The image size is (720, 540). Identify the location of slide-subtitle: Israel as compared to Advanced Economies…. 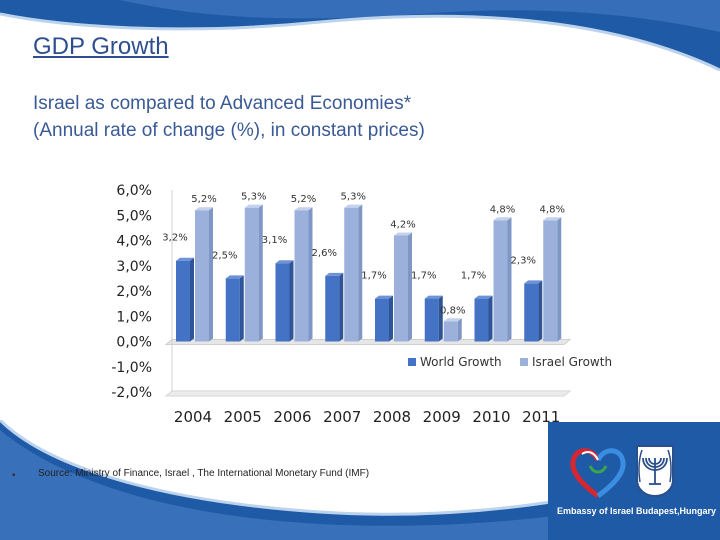
(229, 117).